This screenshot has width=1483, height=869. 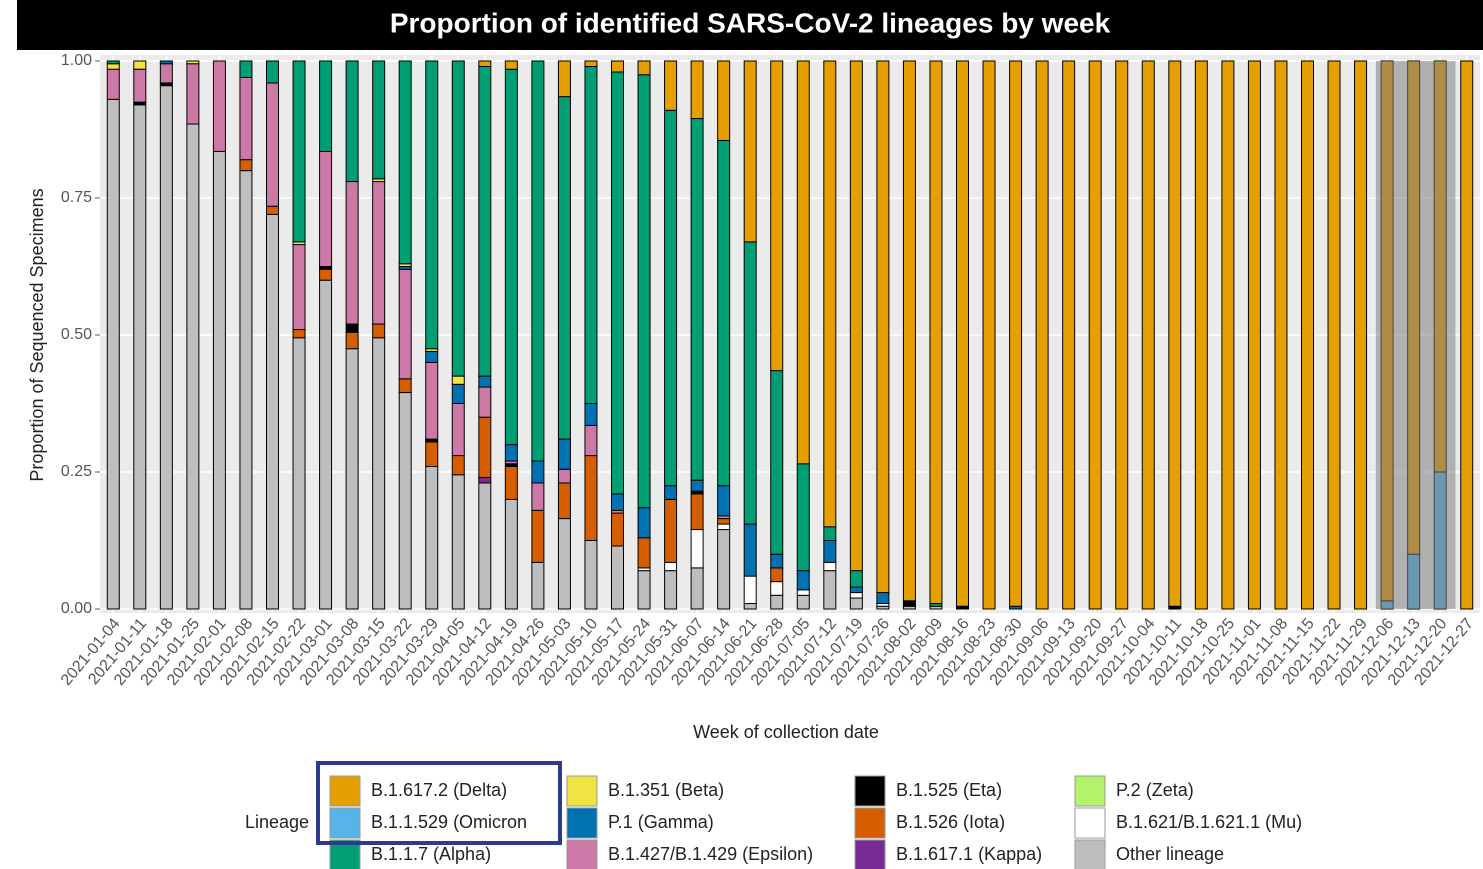 What do you see at coordinates (37, 334) in the screenshot?
I see `y-axis-title: Proportion of Sequenced Specimens` at bounding box center [37, 334].